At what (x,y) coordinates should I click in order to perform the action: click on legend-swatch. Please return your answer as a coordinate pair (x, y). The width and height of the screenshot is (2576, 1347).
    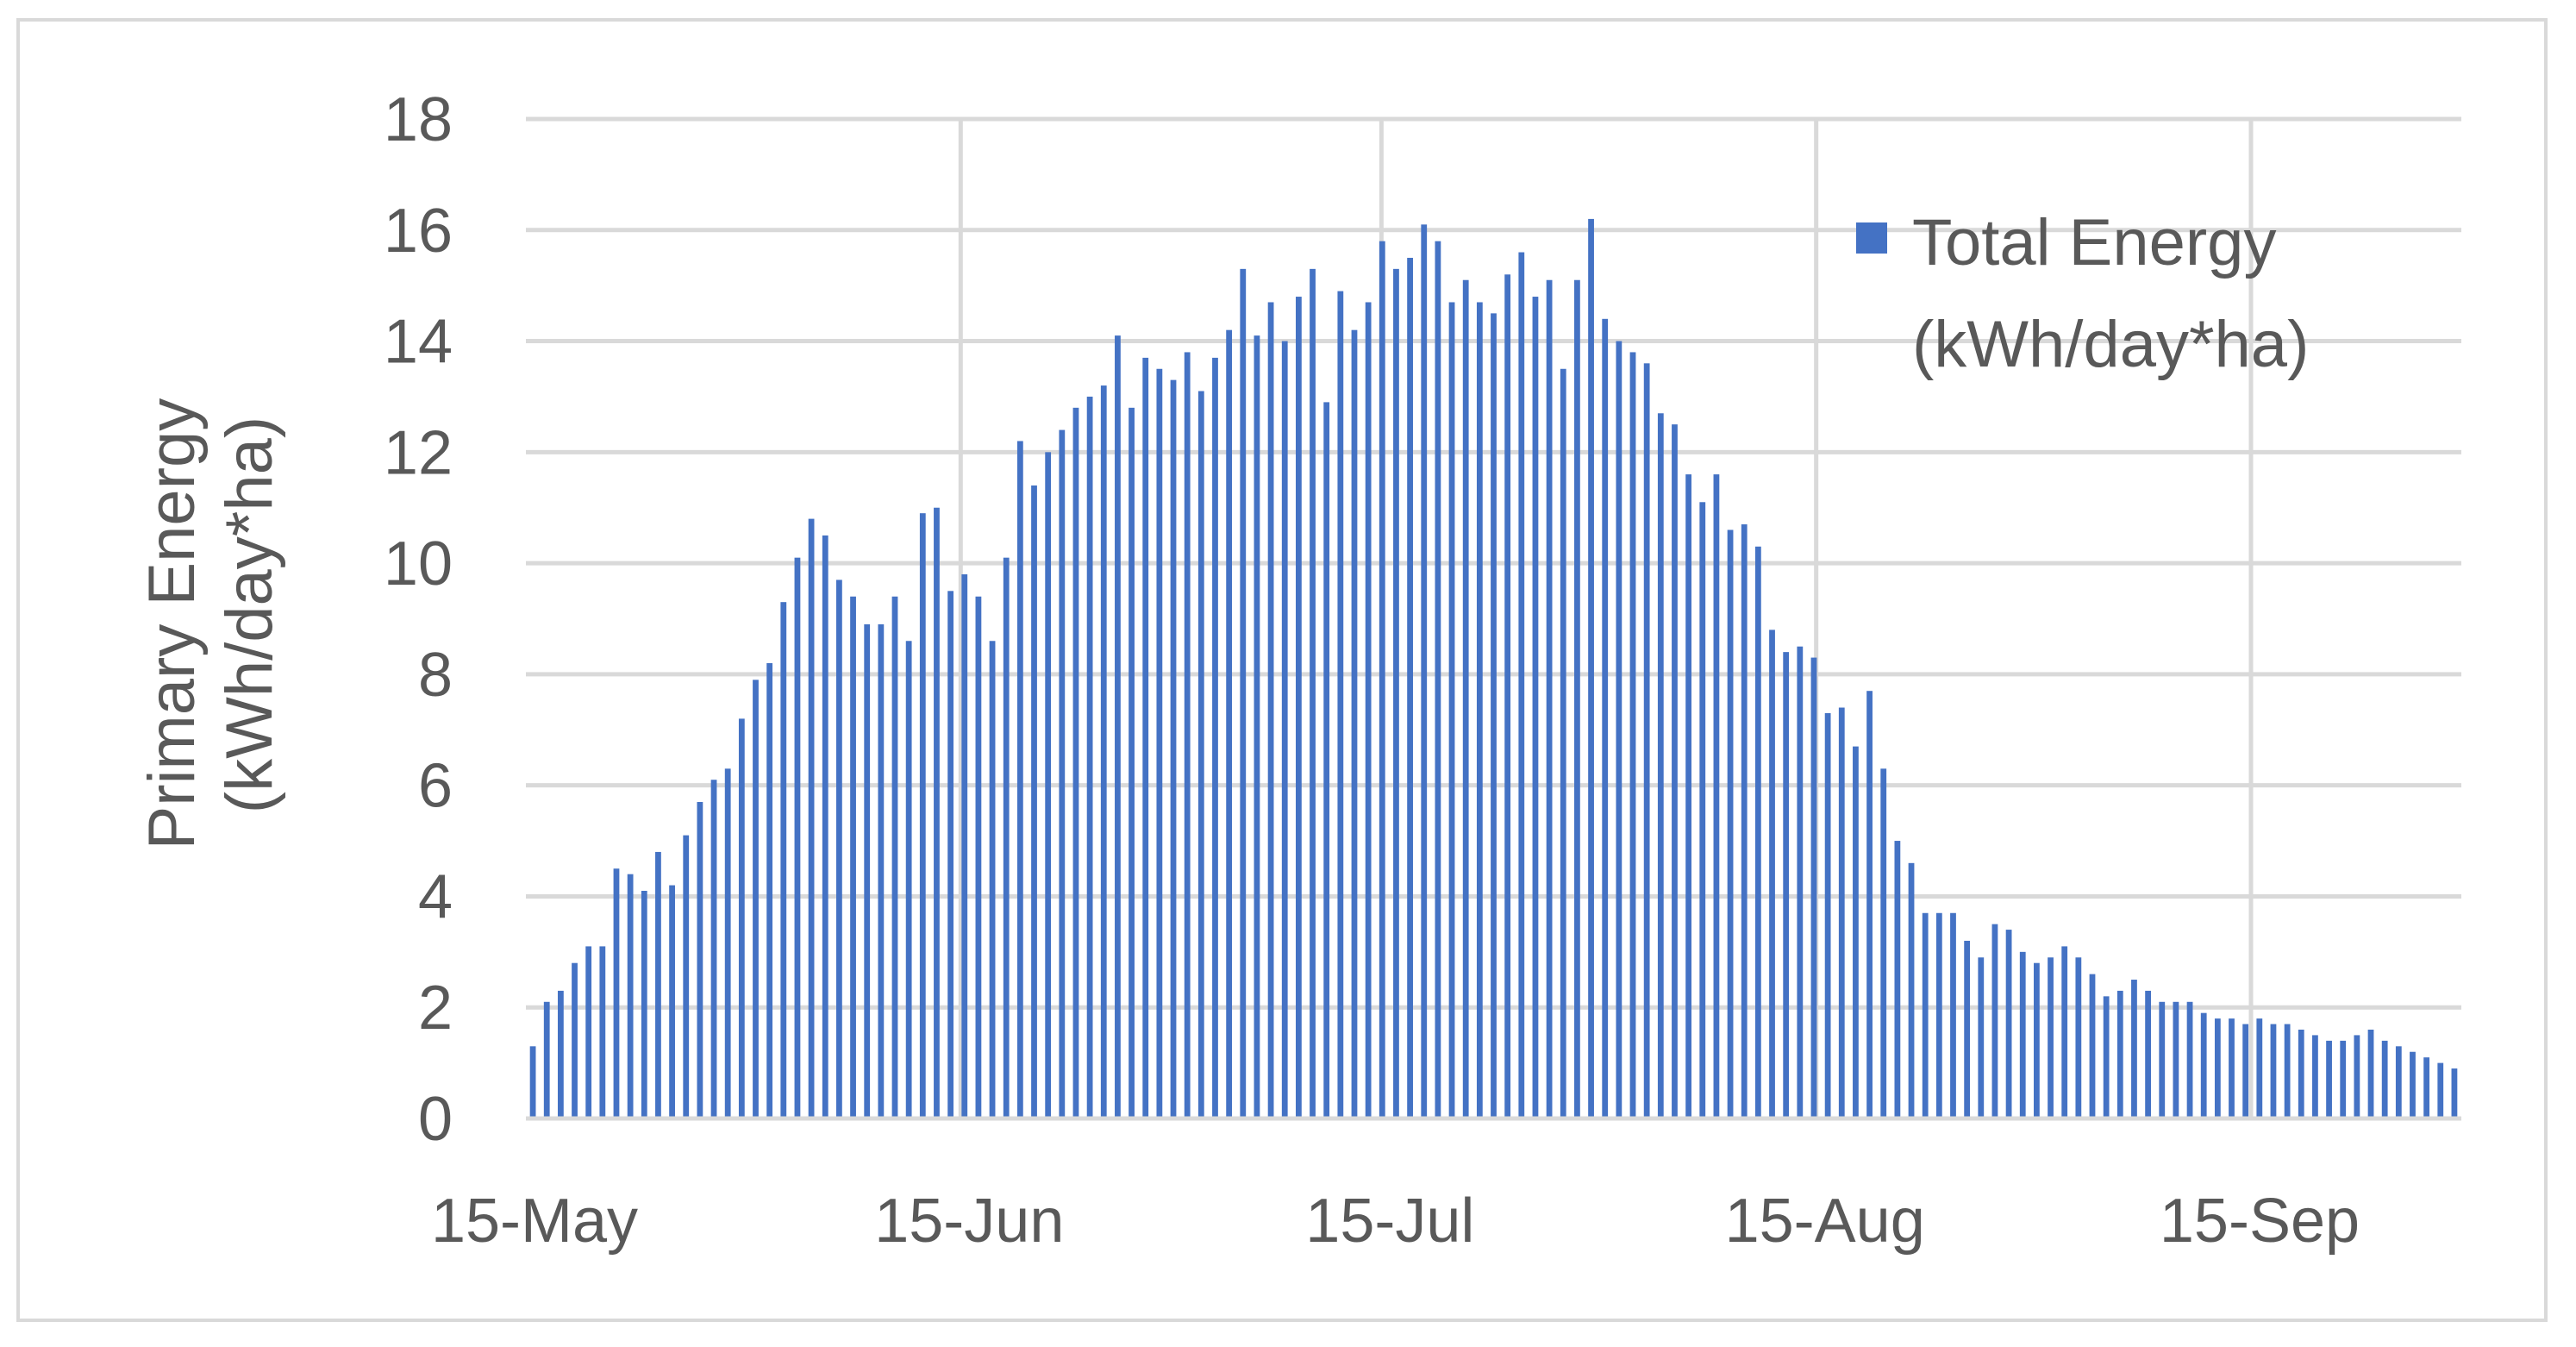
    Looking at the image, I should click on (1871, 238).